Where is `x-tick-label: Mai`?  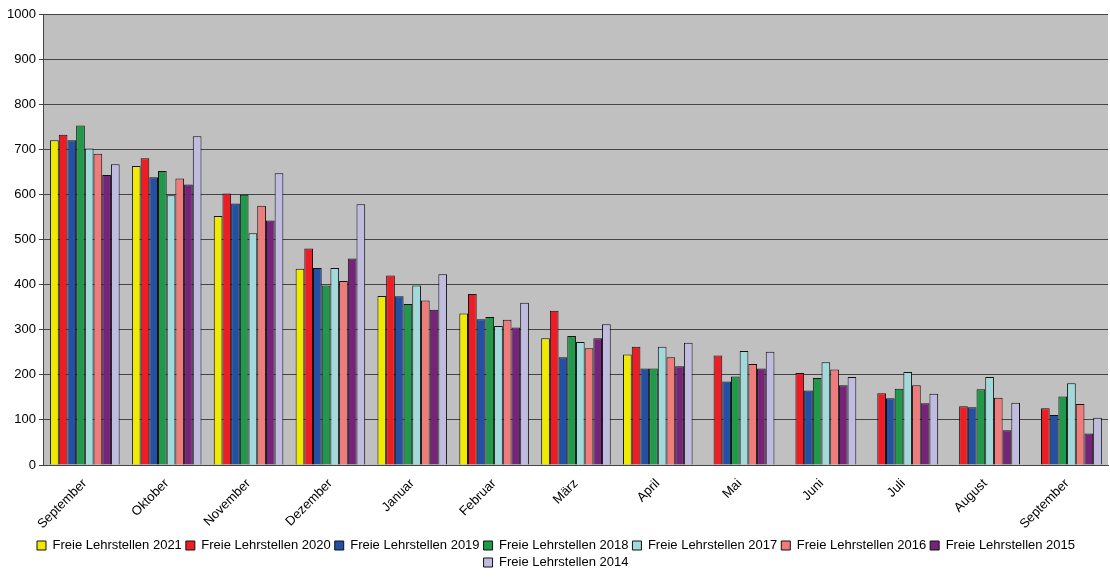 x-tick-label: Mai is located at coordinates (731, 488).